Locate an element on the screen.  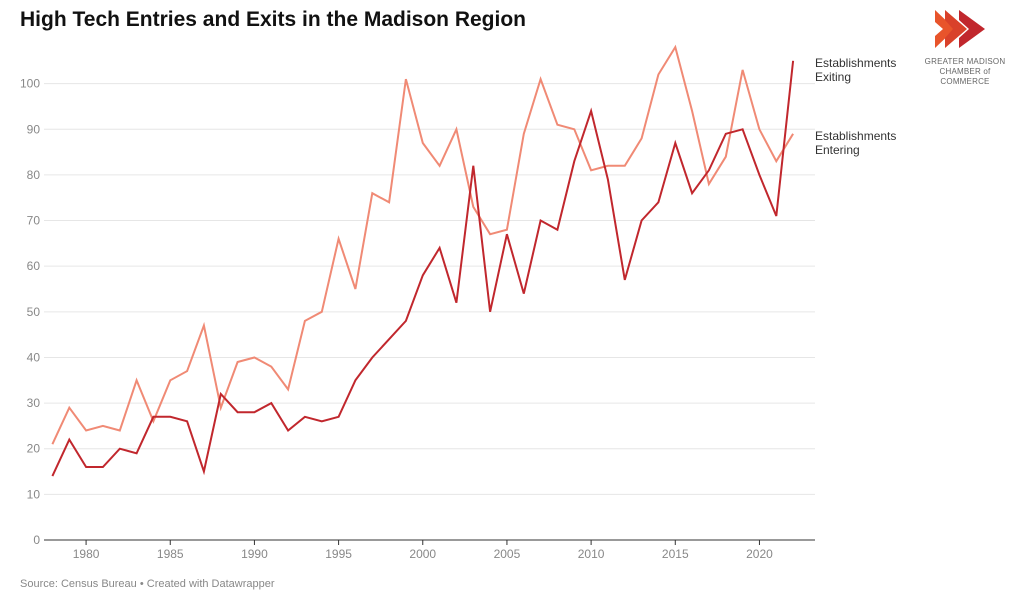
y-tick-label-70: 70 is located at coordinates (34, 221).